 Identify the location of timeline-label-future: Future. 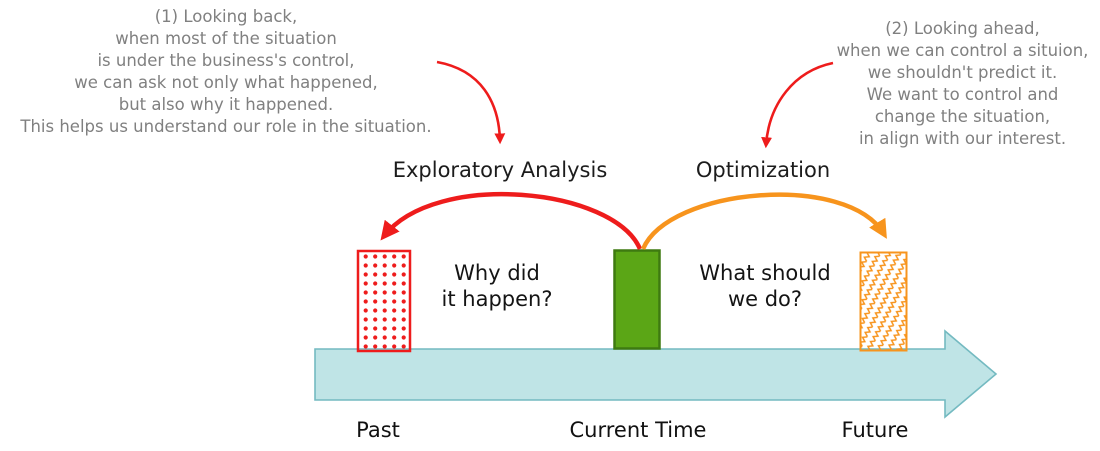
(875, 430).